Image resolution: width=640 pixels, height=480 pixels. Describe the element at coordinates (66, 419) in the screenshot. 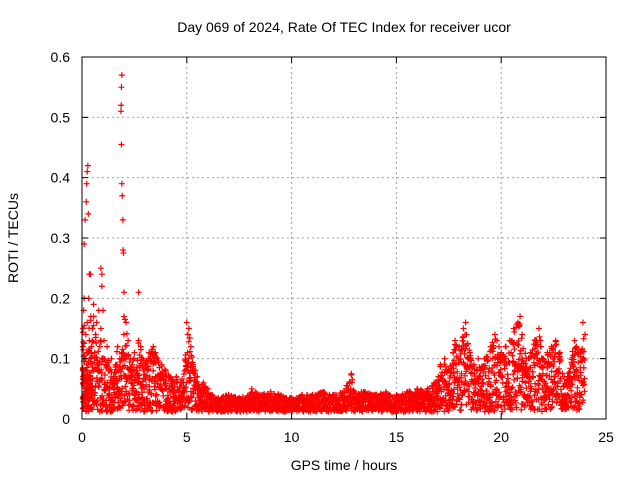

I see `y-tick-label: 0` at that location.